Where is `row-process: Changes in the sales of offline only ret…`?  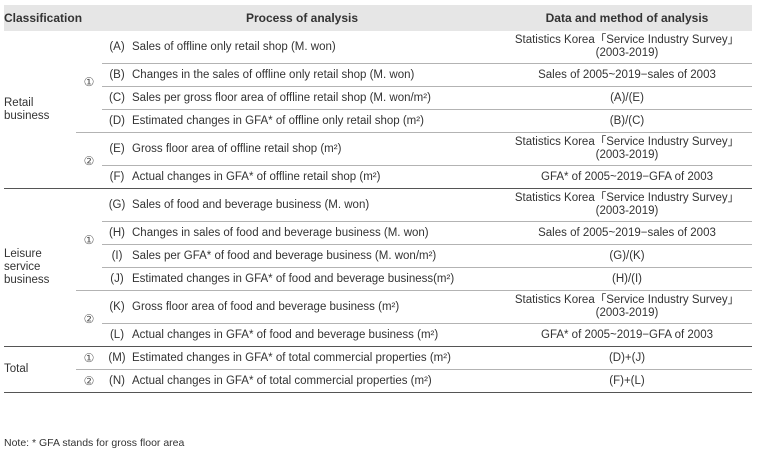 row-process: Changes in the sales of offline only ret… is located at coordinates (317, 75).